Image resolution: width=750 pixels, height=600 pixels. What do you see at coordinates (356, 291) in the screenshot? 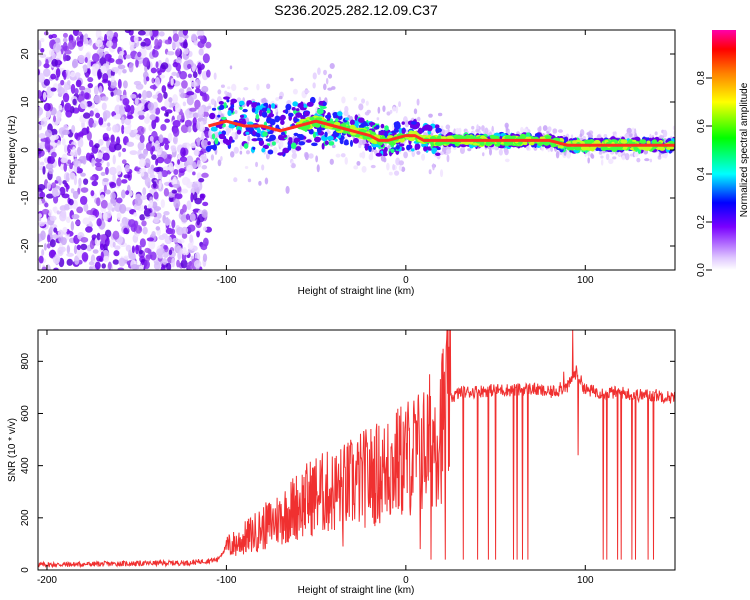
I see `spectrogram-xlabel: Height of straight line (km)` at bounding box center [356, 291].